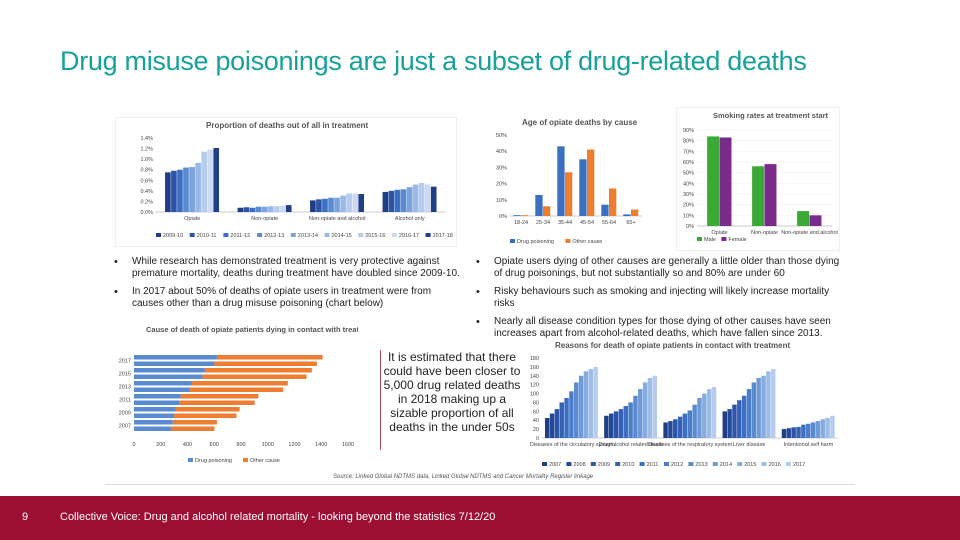 This screenshot has width=960, height=540. I want to click on x-tick-label: Non-opiate and alcohol, so click(337, 219).